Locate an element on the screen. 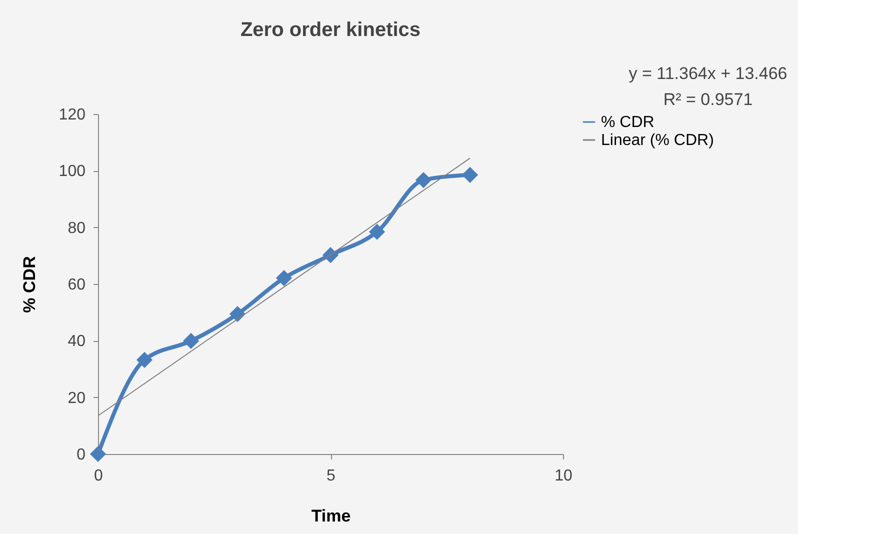  y-tick-label: 60 is located at coordinates (77, 285).